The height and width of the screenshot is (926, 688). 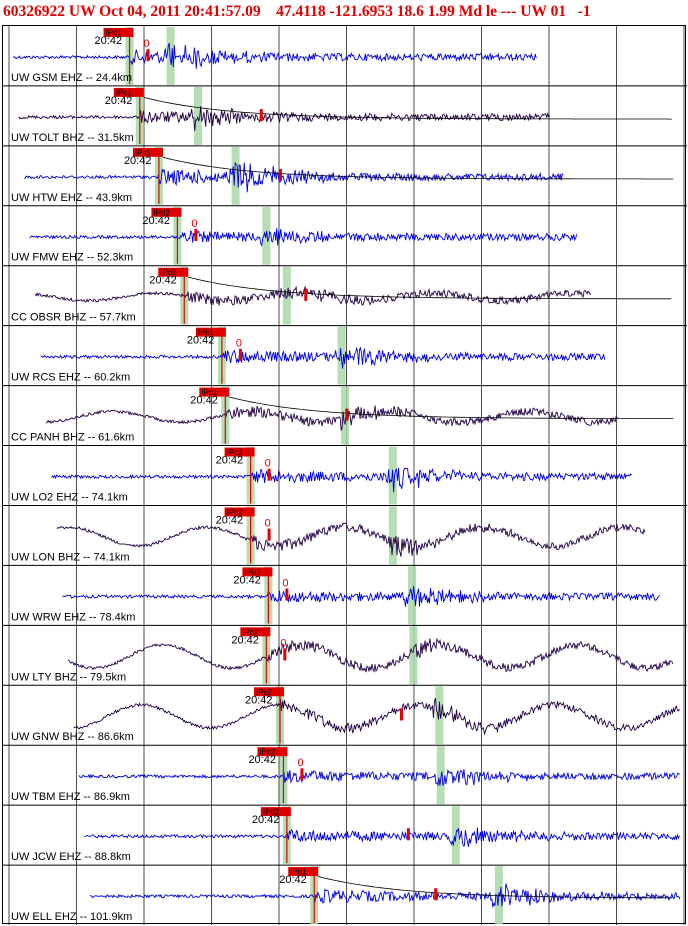 What do you see at coordinates (34, 11) in the screenshot?
I see `event-id: 60326922` at bounding box center [34, 11].